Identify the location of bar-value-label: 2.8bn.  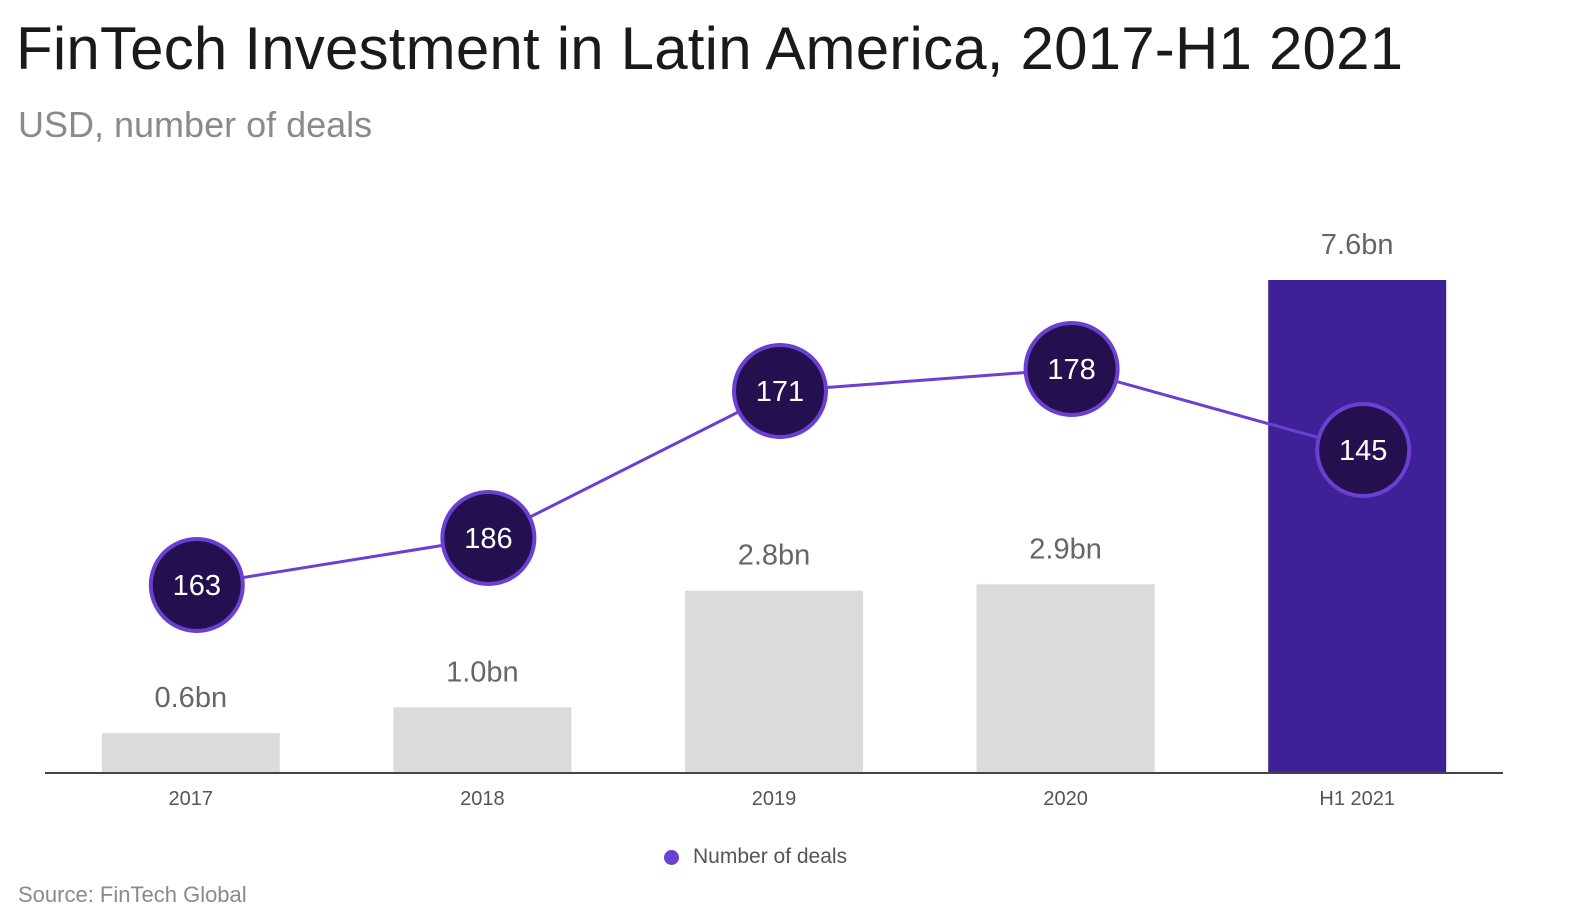
(774, 556).